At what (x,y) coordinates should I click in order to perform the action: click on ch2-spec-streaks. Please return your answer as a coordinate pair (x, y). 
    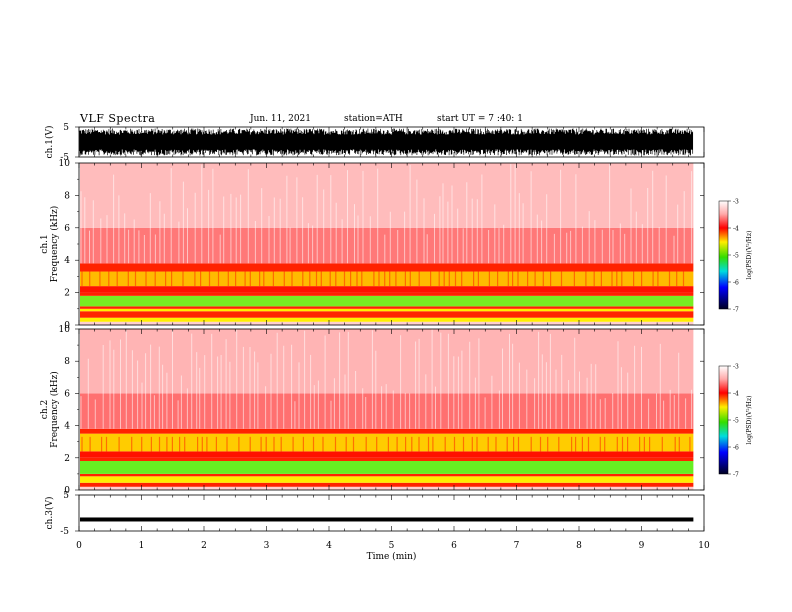
    Looking at the image, I should click on (386, 379).